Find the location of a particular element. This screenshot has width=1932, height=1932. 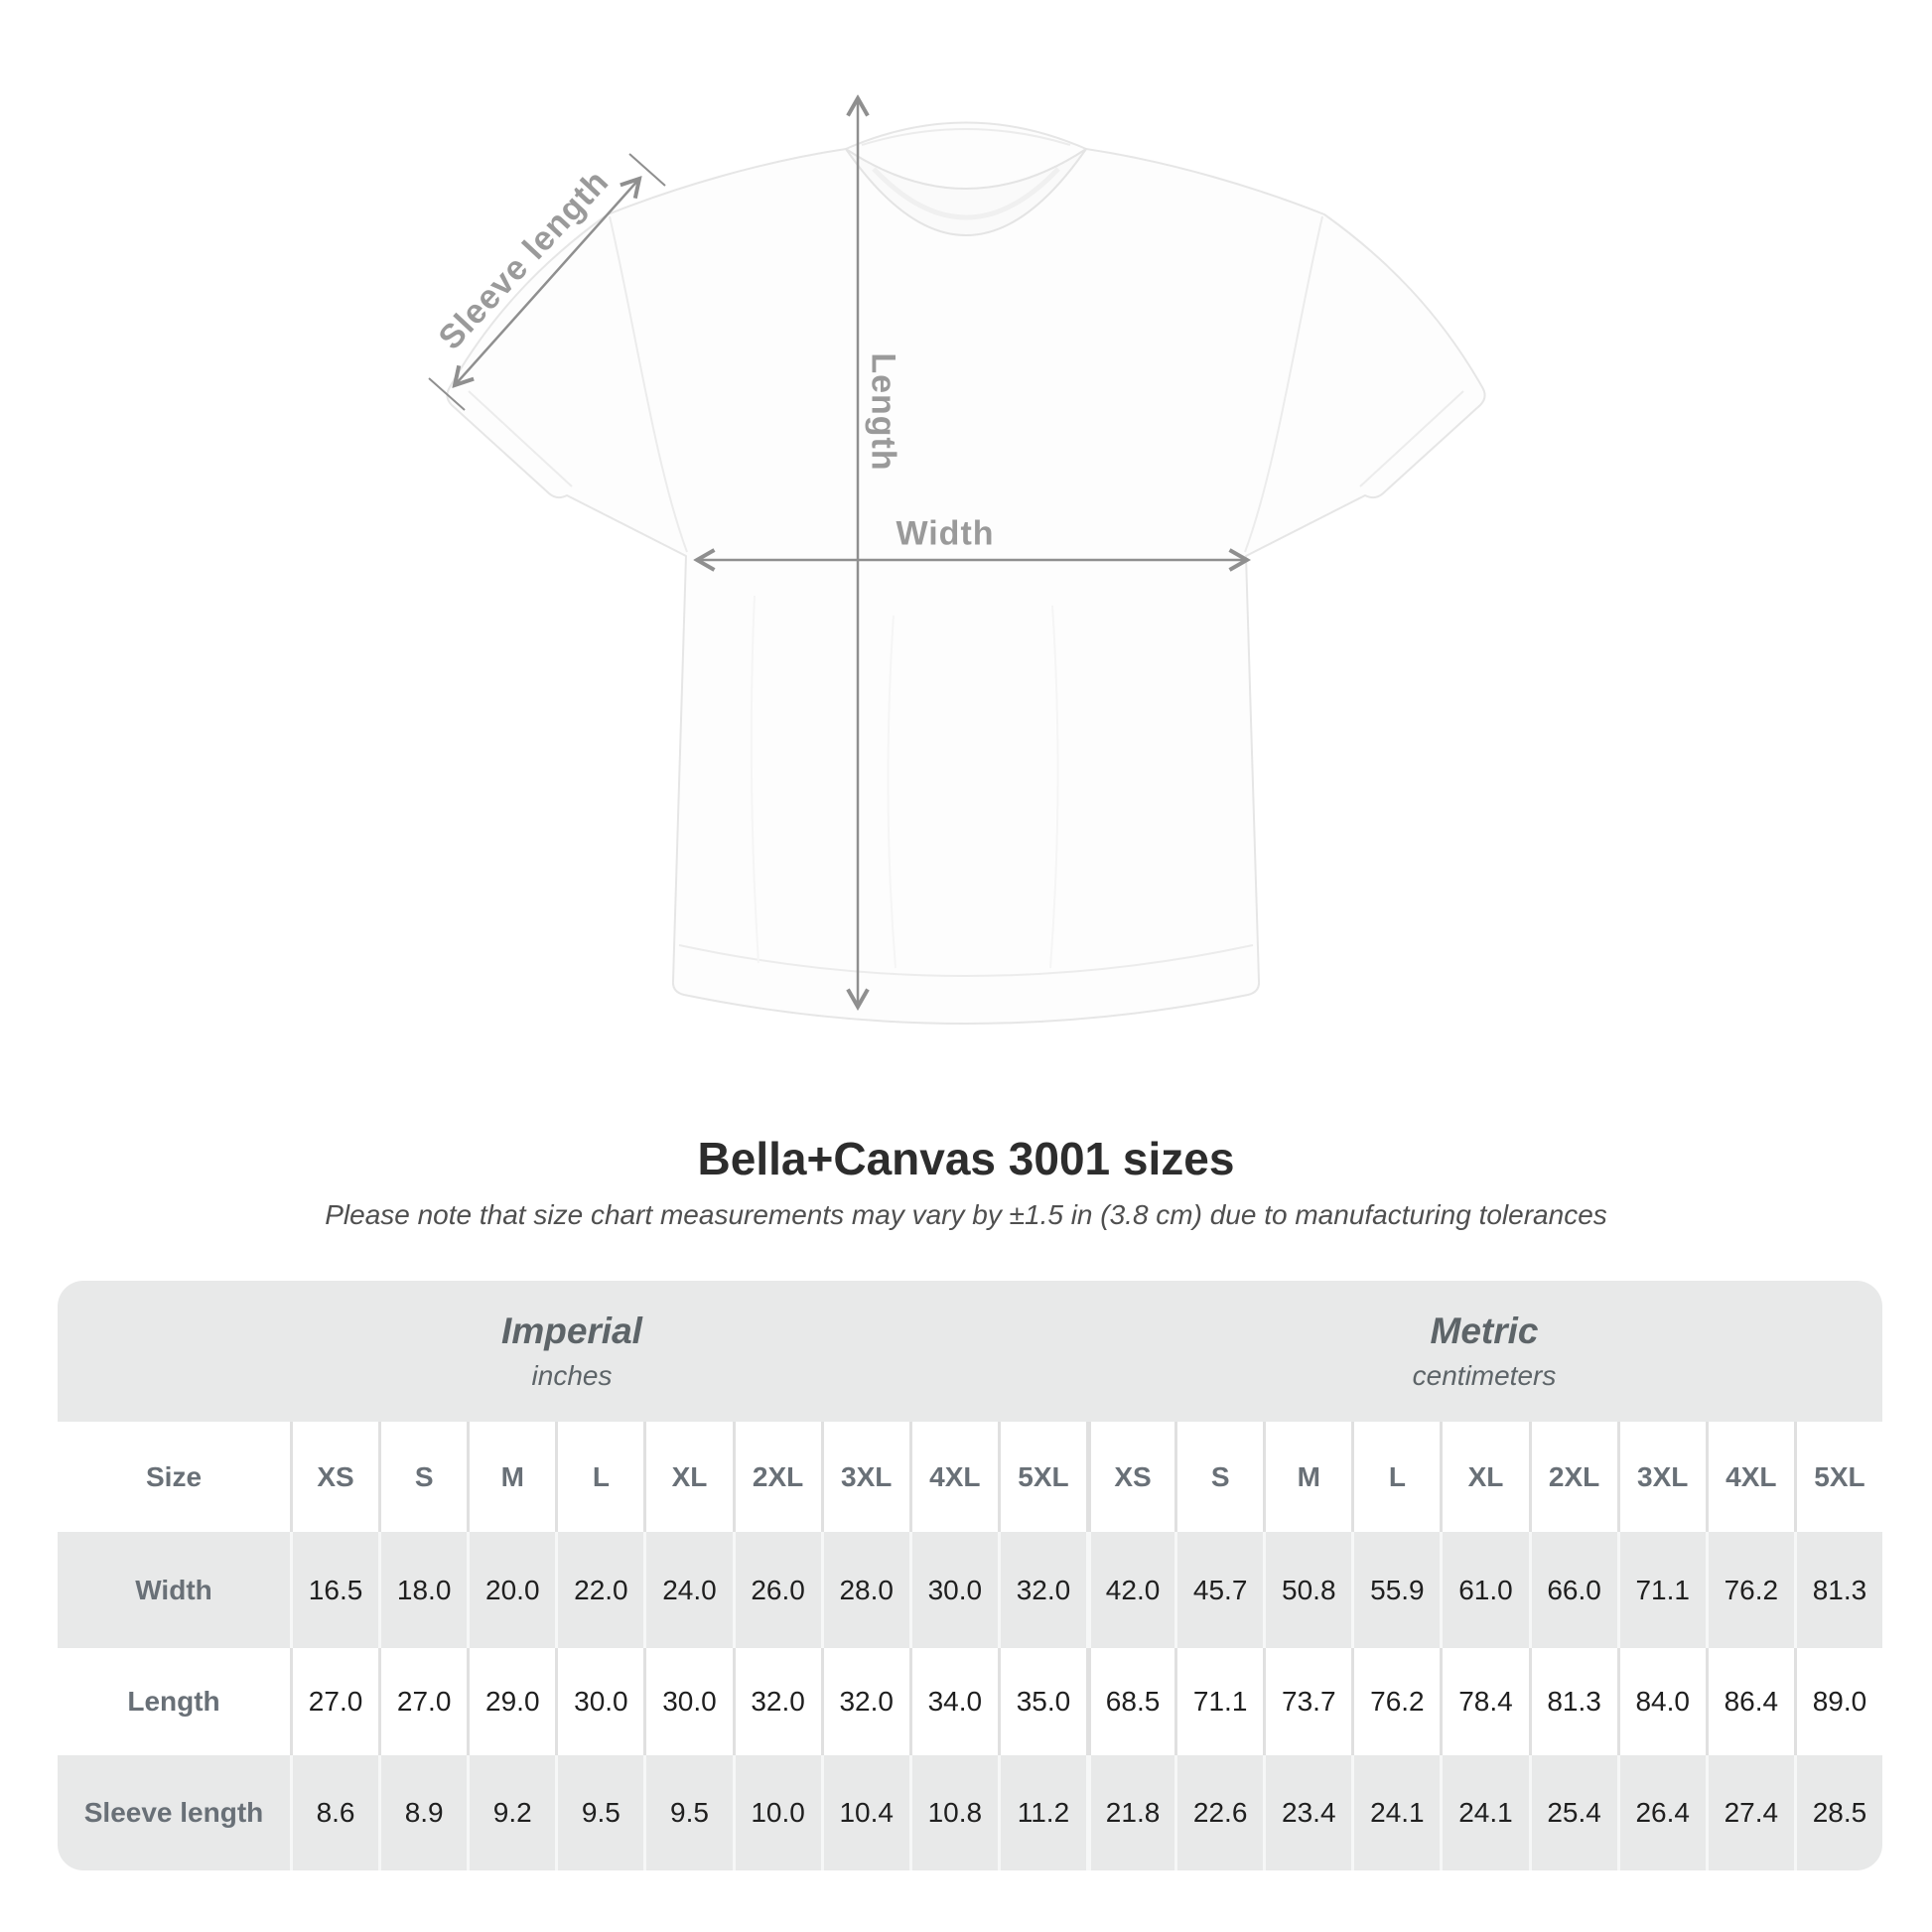

table-cell: 18.0 is located at coordinates (423, 1590).